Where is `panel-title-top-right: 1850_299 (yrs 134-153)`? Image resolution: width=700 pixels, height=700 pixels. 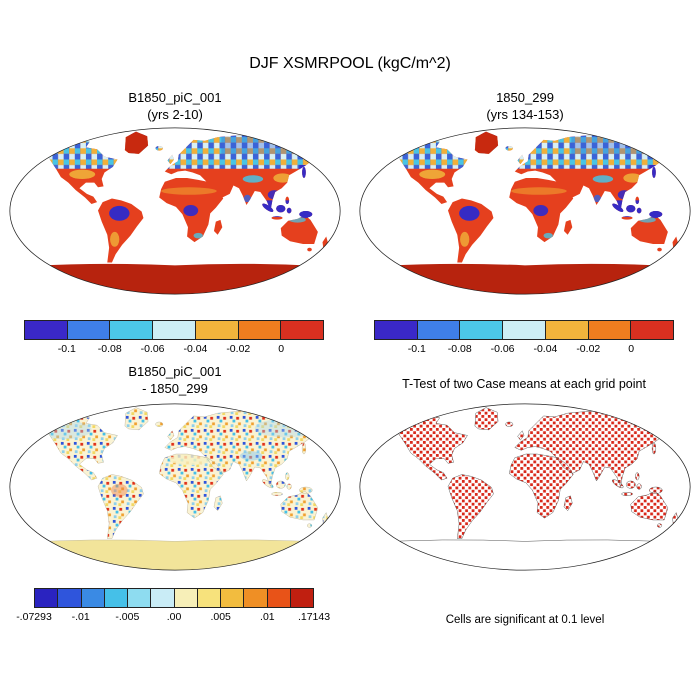
panel-title-top-right: 1850_299 (yrs 134-153) is located at coordinates (525, 107).